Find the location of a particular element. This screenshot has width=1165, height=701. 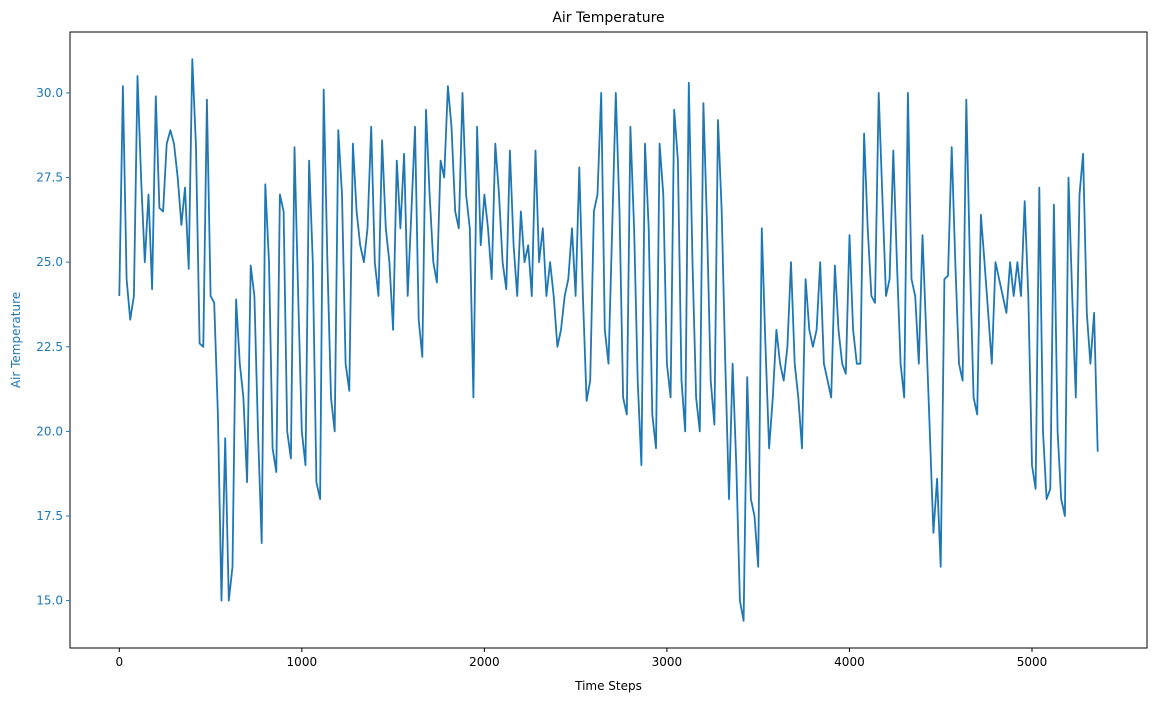

chart-title: Air Temperature is located at coordinates (608, 18).